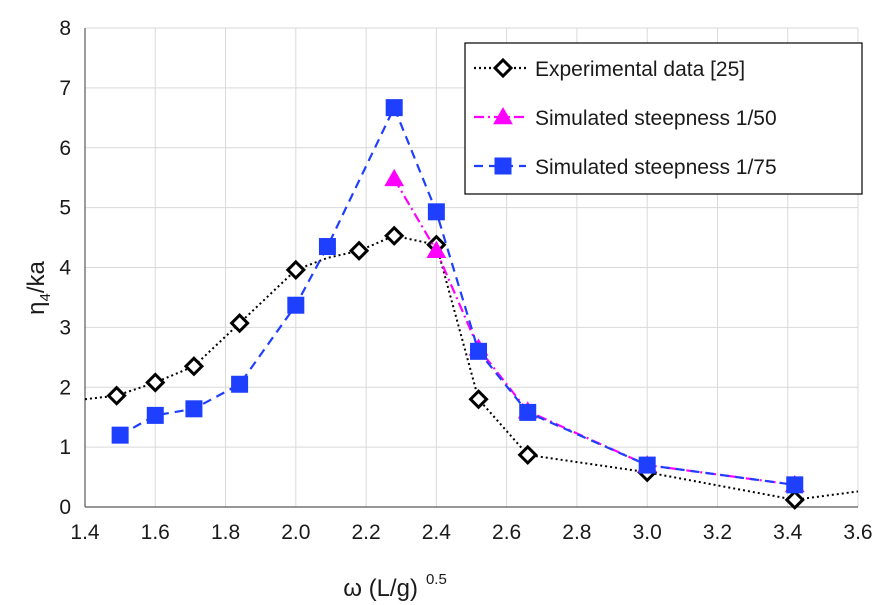 This screenshot has width=879, height=605. What do you see at coordinates (295, 532) in the screenshot?
I see `x-tick-label: 2.0` at bounding box center [295, 532].